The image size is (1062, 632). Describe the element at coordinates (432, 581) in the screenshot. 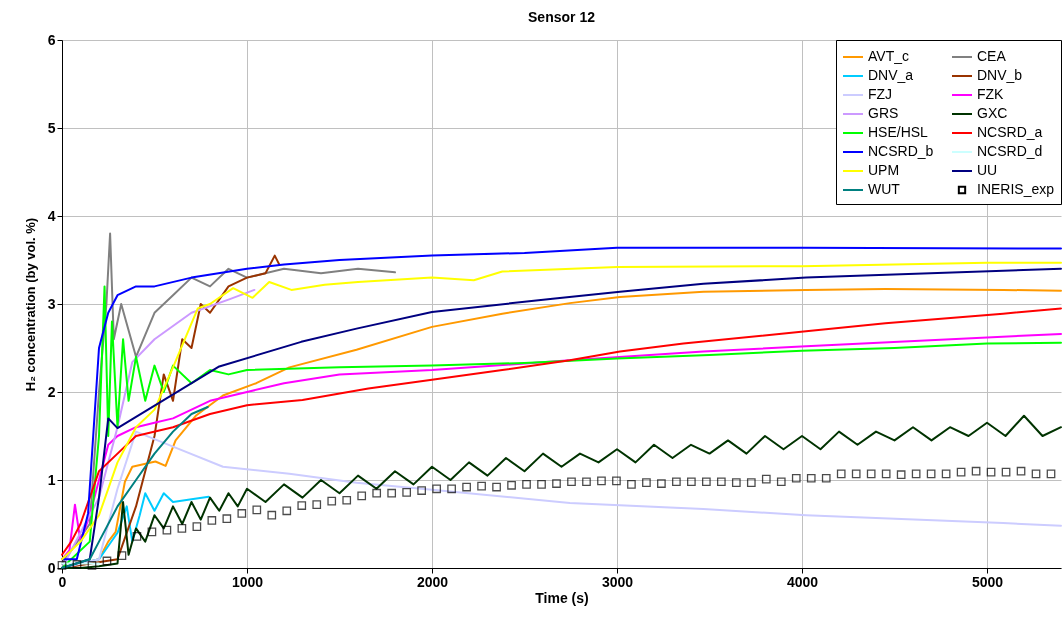

I see `x-tick-label: 2000` at that location.